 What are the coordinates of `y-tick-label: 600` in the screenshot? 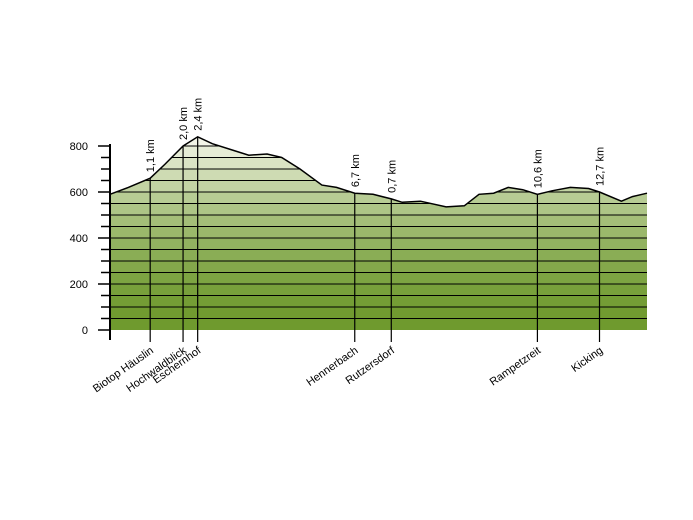 It's located at (79, 193).